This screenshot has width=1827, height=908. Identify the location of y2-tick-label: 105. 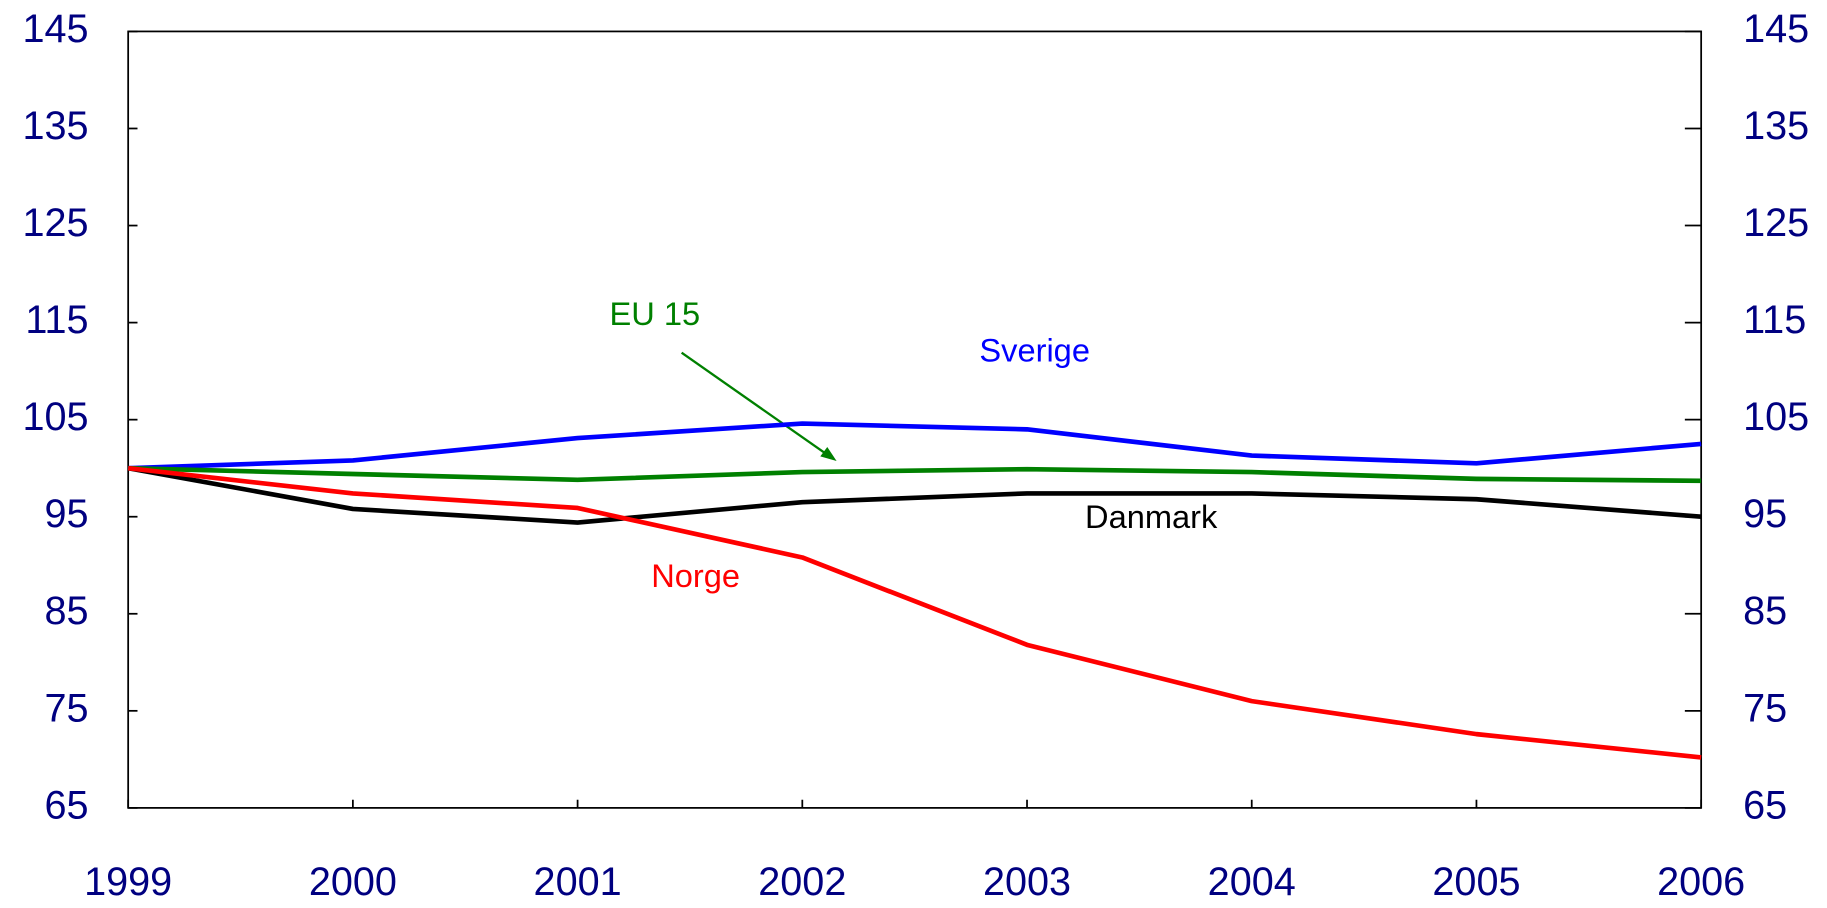
(1776, 417).